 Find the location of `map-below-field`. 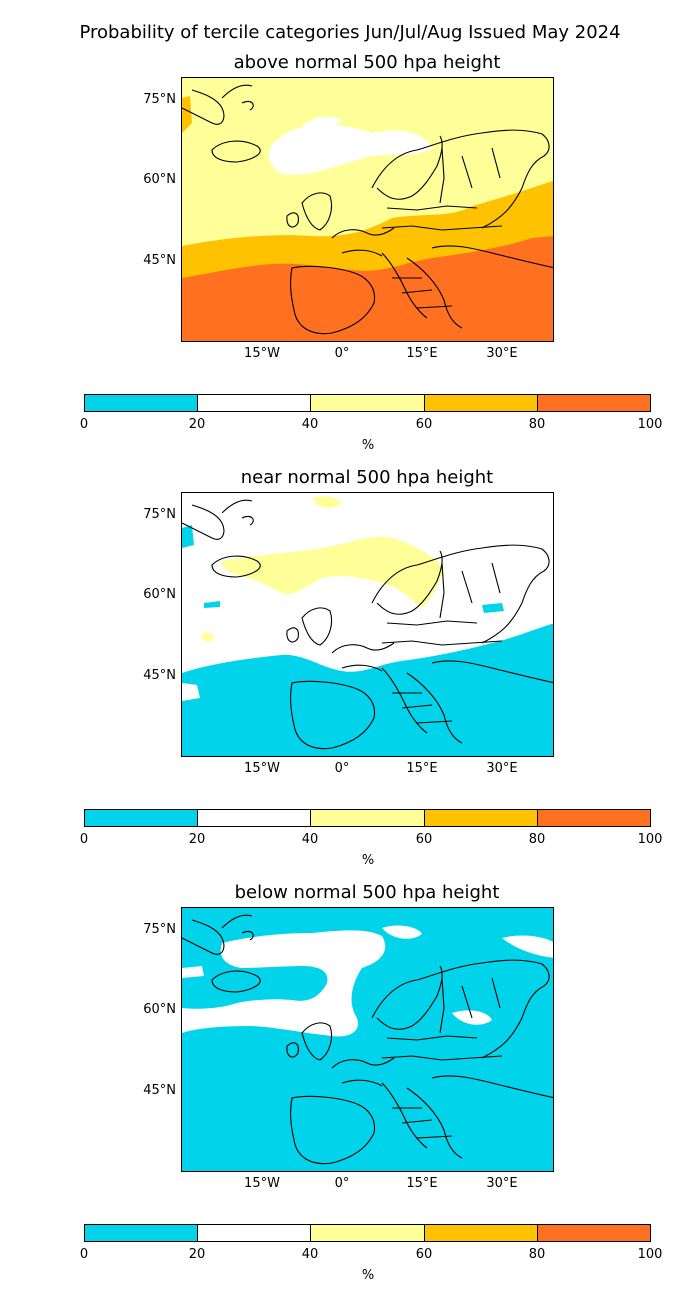

map-below-field is located at coordinates (367, 1039).